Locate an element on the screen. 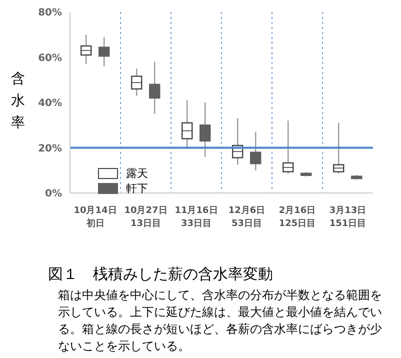  y-tick-label: 60% is located at coordinates (50, 58).